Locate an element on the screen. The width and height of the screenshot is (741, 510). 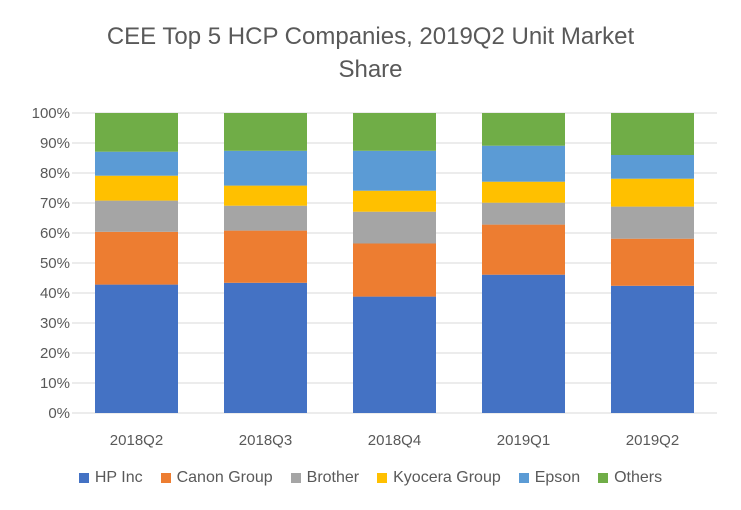
y-tick-label: 10% is located at coordinates (55, 383).